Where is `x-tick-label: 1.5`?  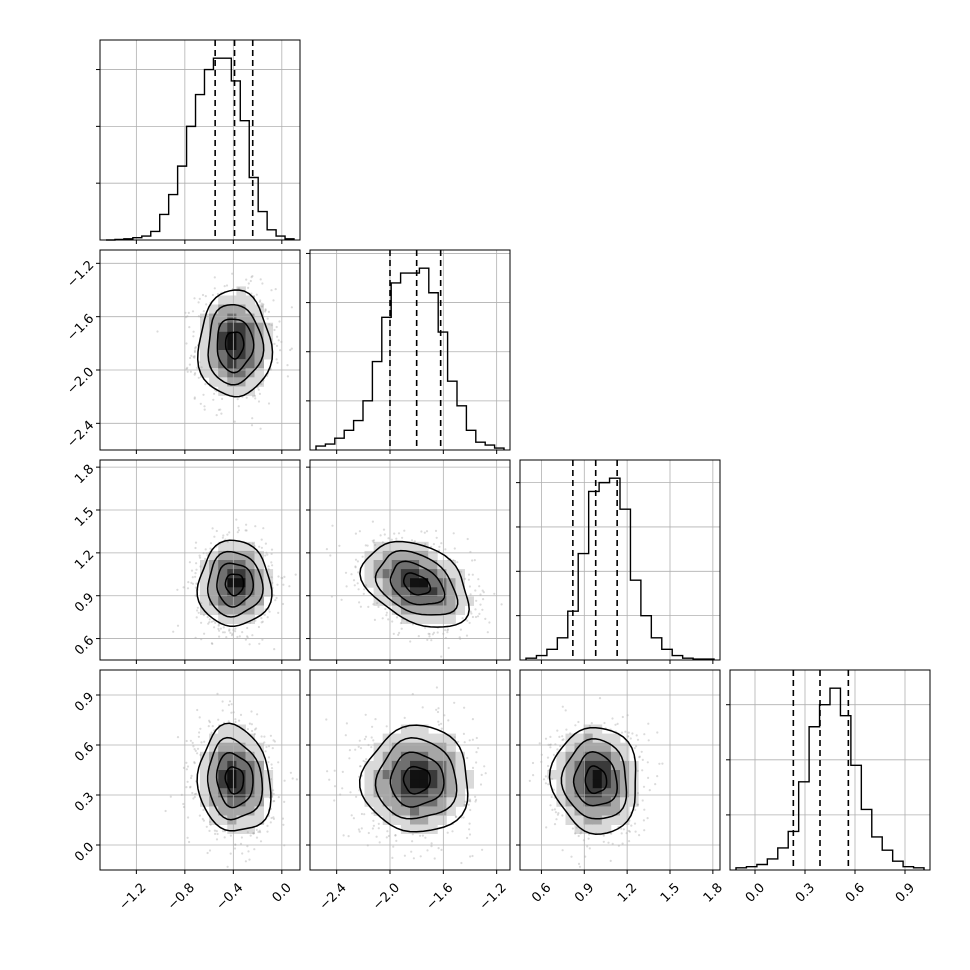
x-tick-label: 1.5 is located at coordinates (670, 892).